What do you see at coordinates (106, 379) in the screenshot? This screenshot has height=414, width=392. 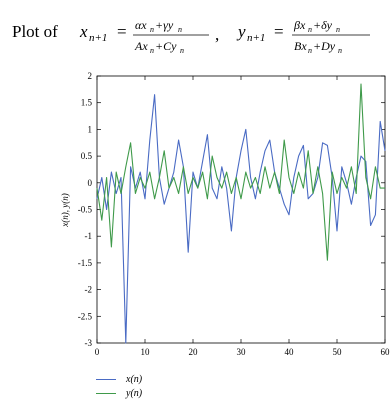 I see `legend-swatch-x` at bounding box center [106, 379].